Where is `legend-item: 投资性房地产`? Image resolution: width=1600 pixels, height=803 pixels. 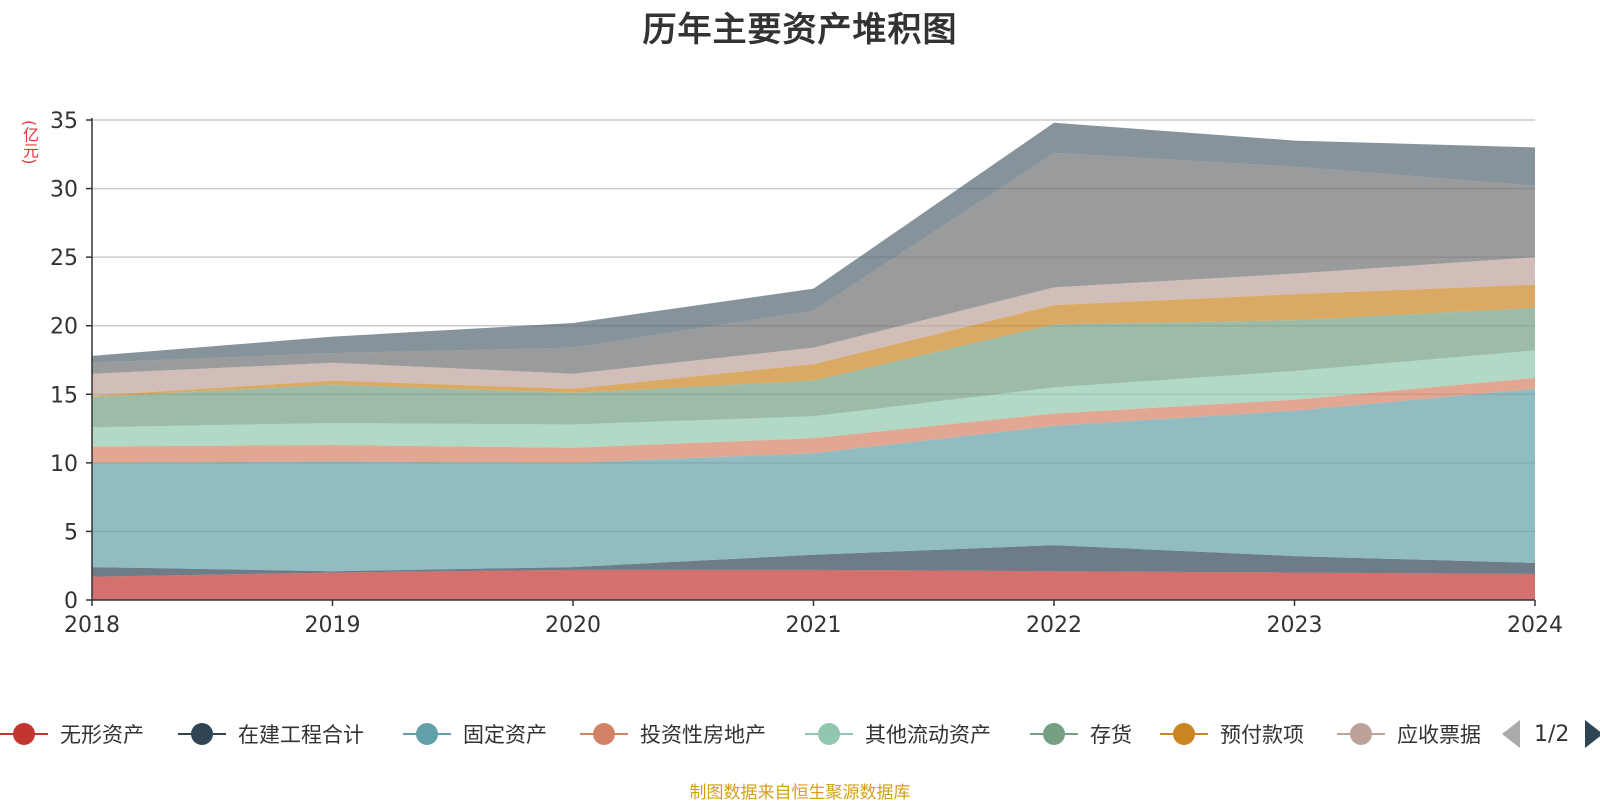
legend-item: 投资性房地产 is located at coordinates (673, 734).